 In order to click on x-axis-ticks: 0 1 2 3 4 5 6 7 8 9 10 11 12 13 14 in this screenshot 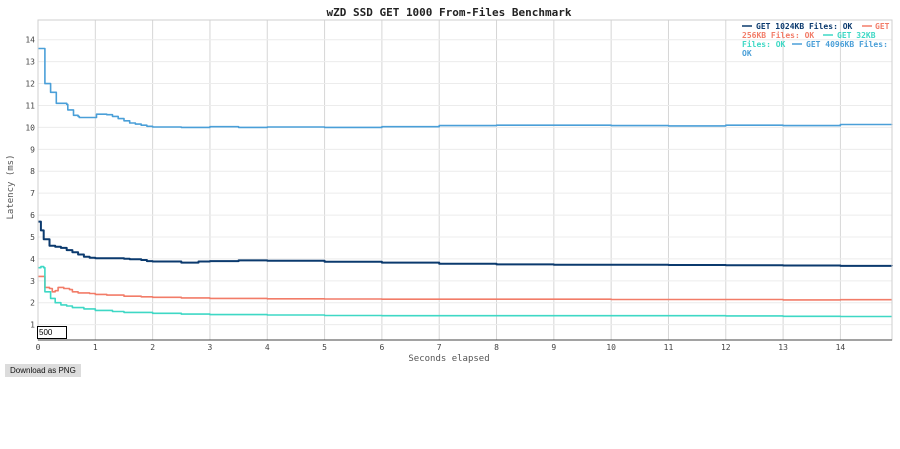, I will do `click(441, 347)`.